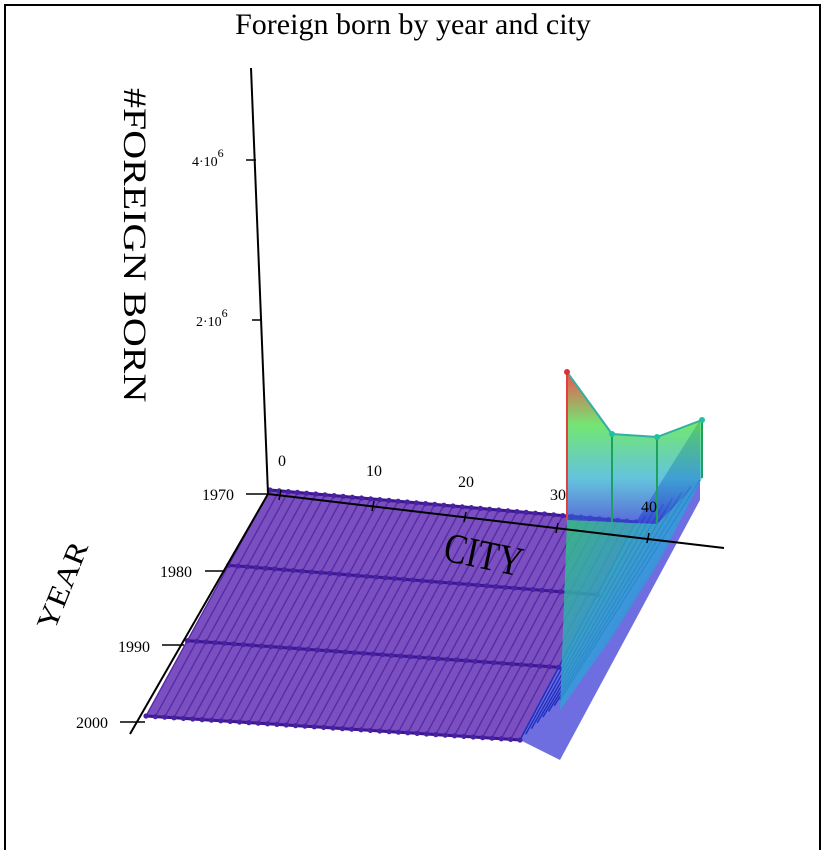  Describe the element at coordinates (649, 507) in the screenshot. I see `x-tick-label: 40` at that location.